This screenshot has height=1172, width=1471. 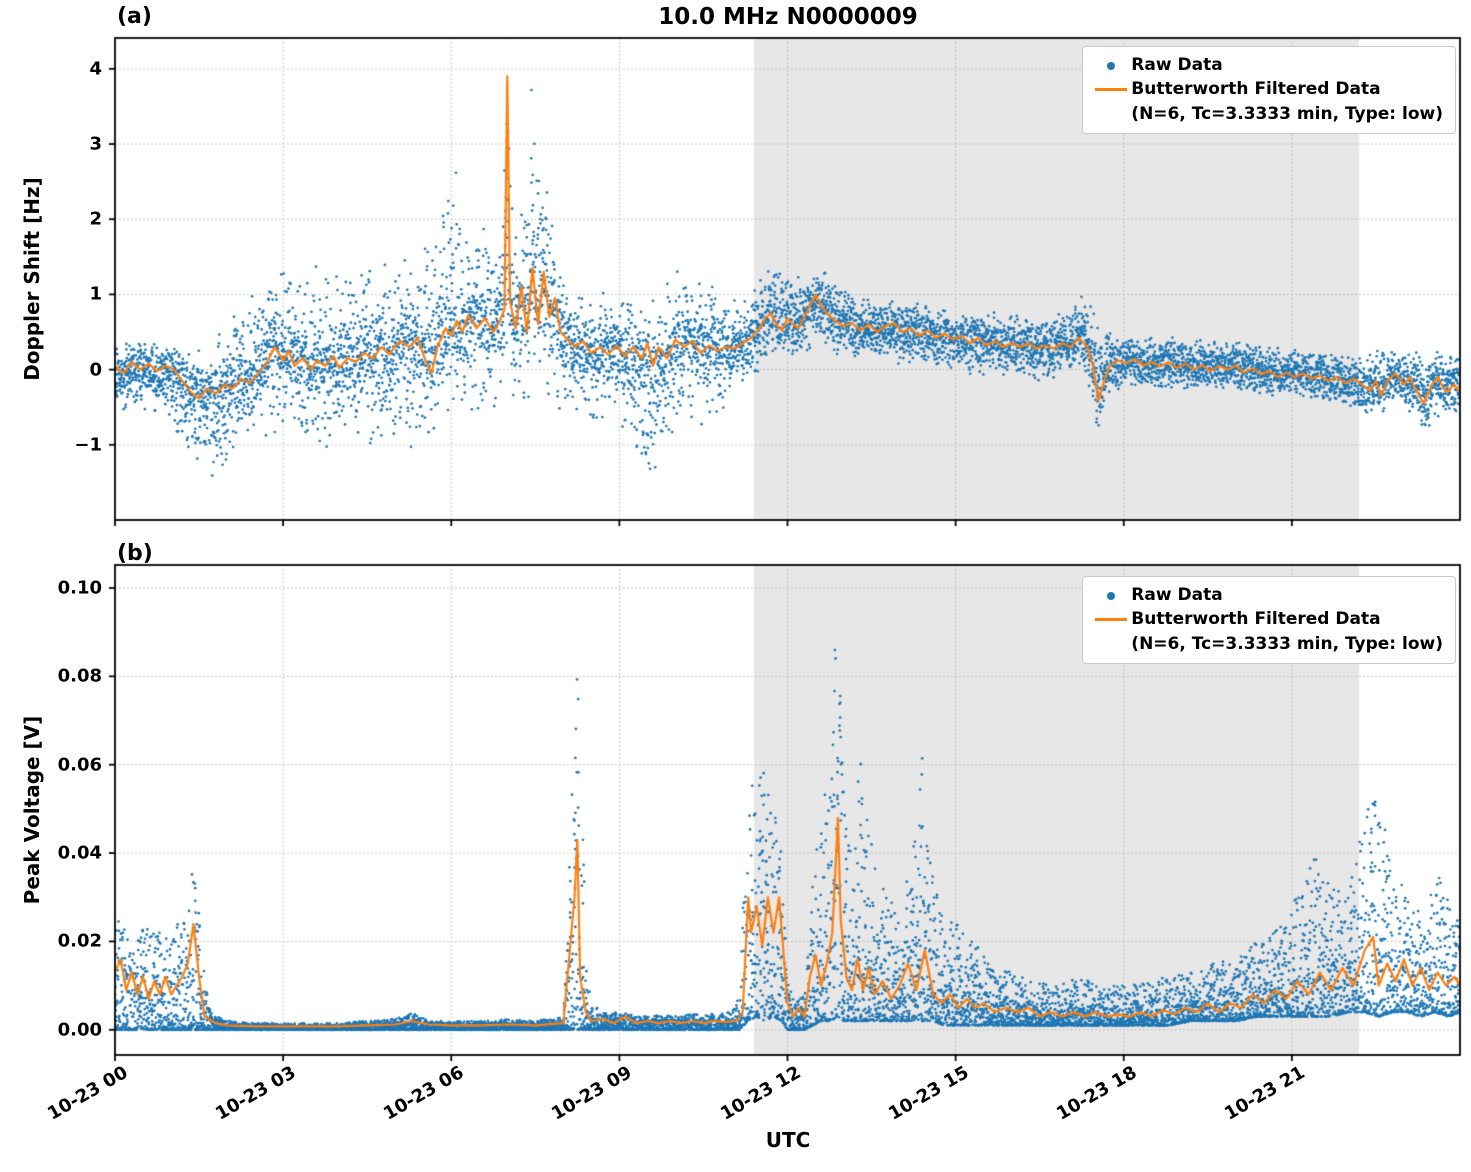 I want to click on y-axis-label-b: Peak Voltage [V], so click(x=32, y=810).